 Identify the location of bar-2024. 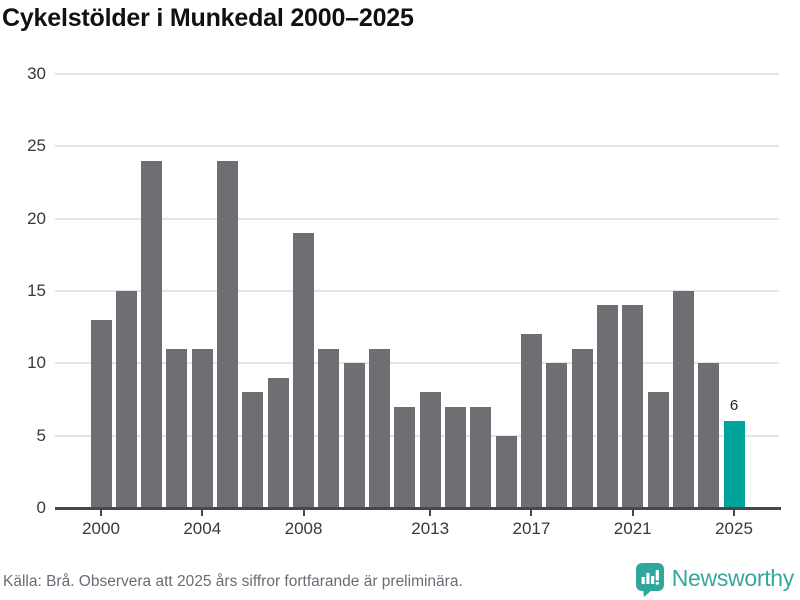
(709, 435).